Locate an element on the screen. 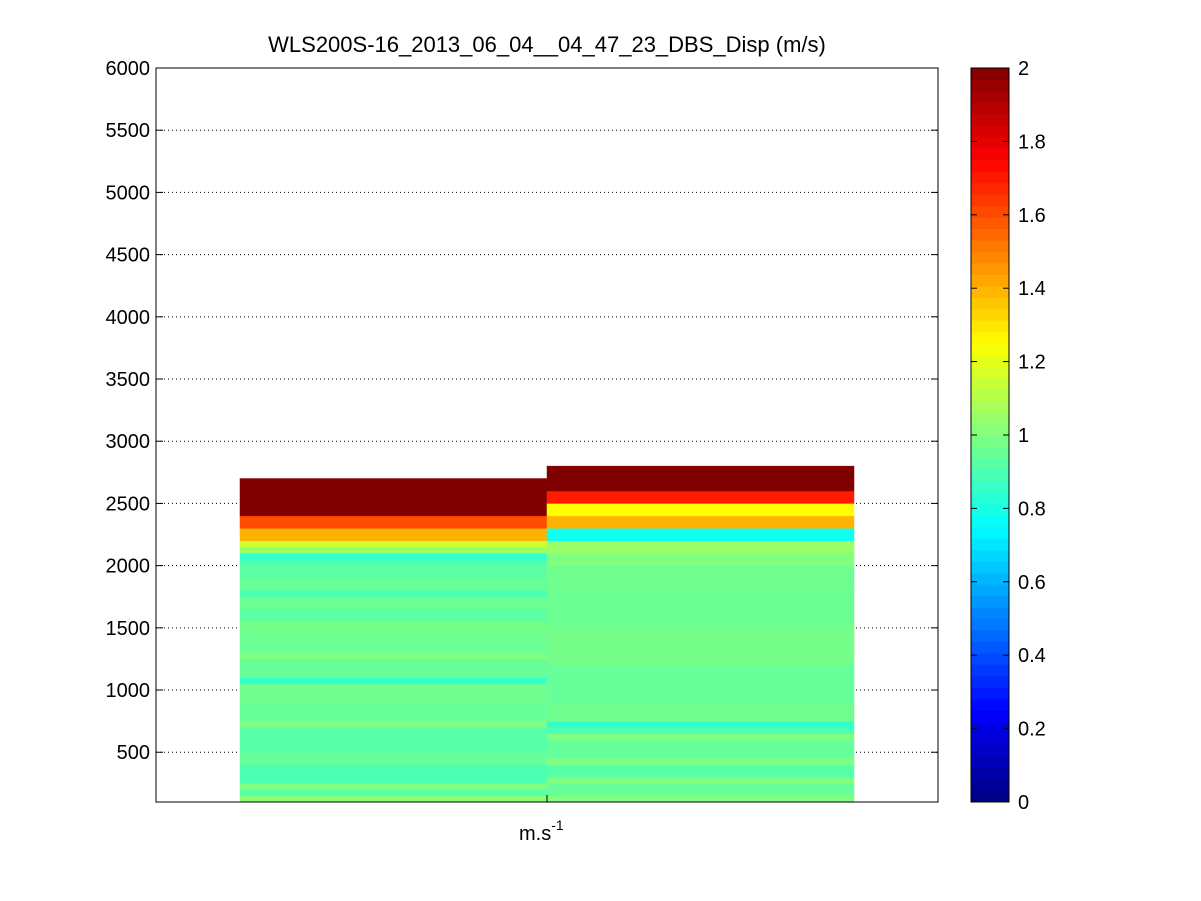  colorbar-tick-label: 1.6 is located at coordinates (1032, 216).